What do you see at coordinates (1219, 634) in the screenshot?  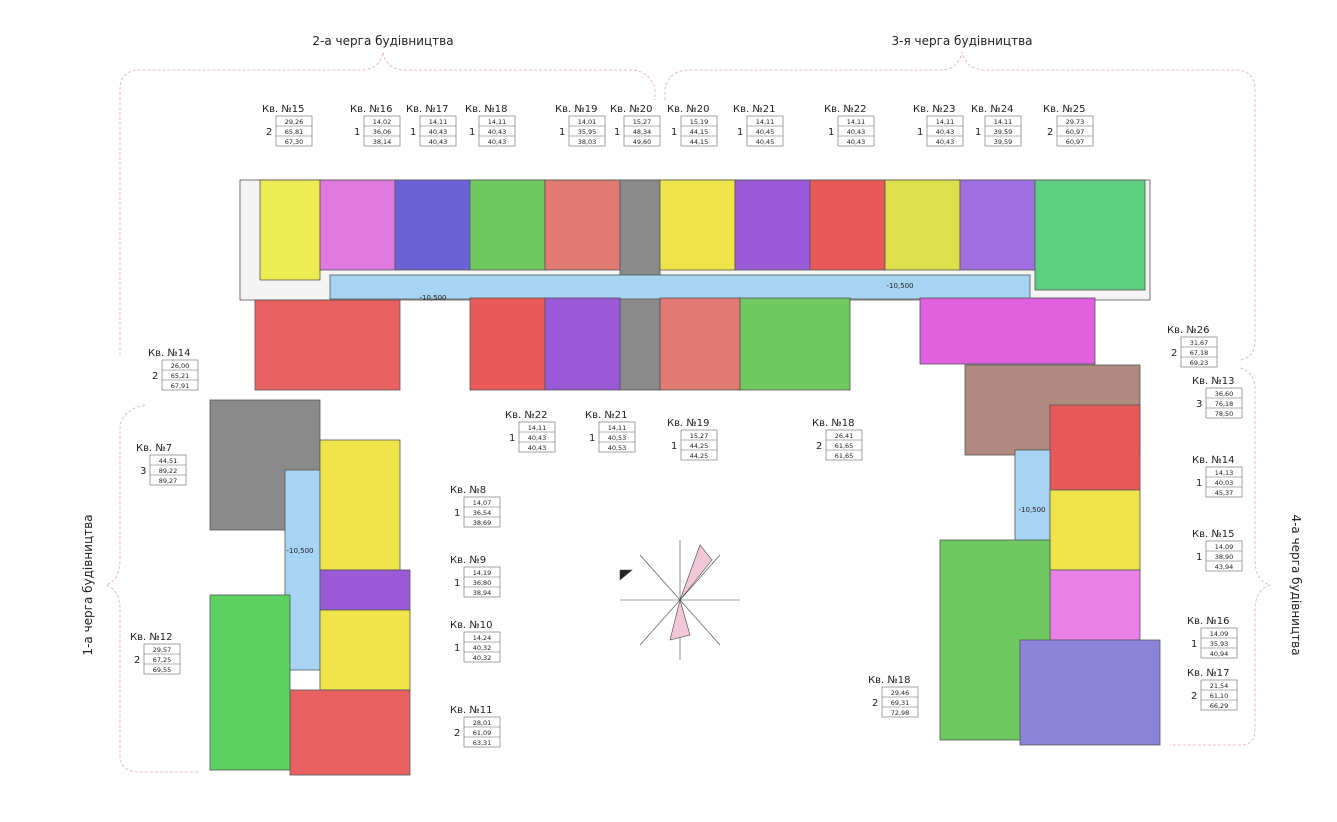 I see `area: 14,09` at bounding box center [1219, 634].